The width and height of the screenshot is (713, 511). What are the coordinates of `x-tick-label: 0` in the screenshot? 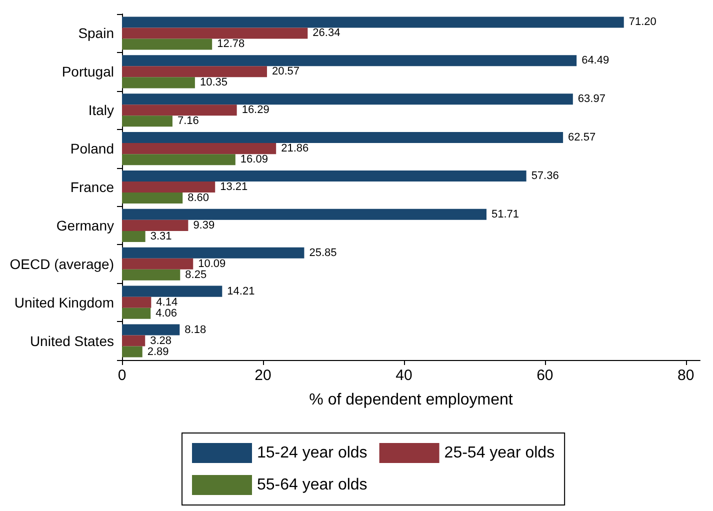 It's located at (122, 375).